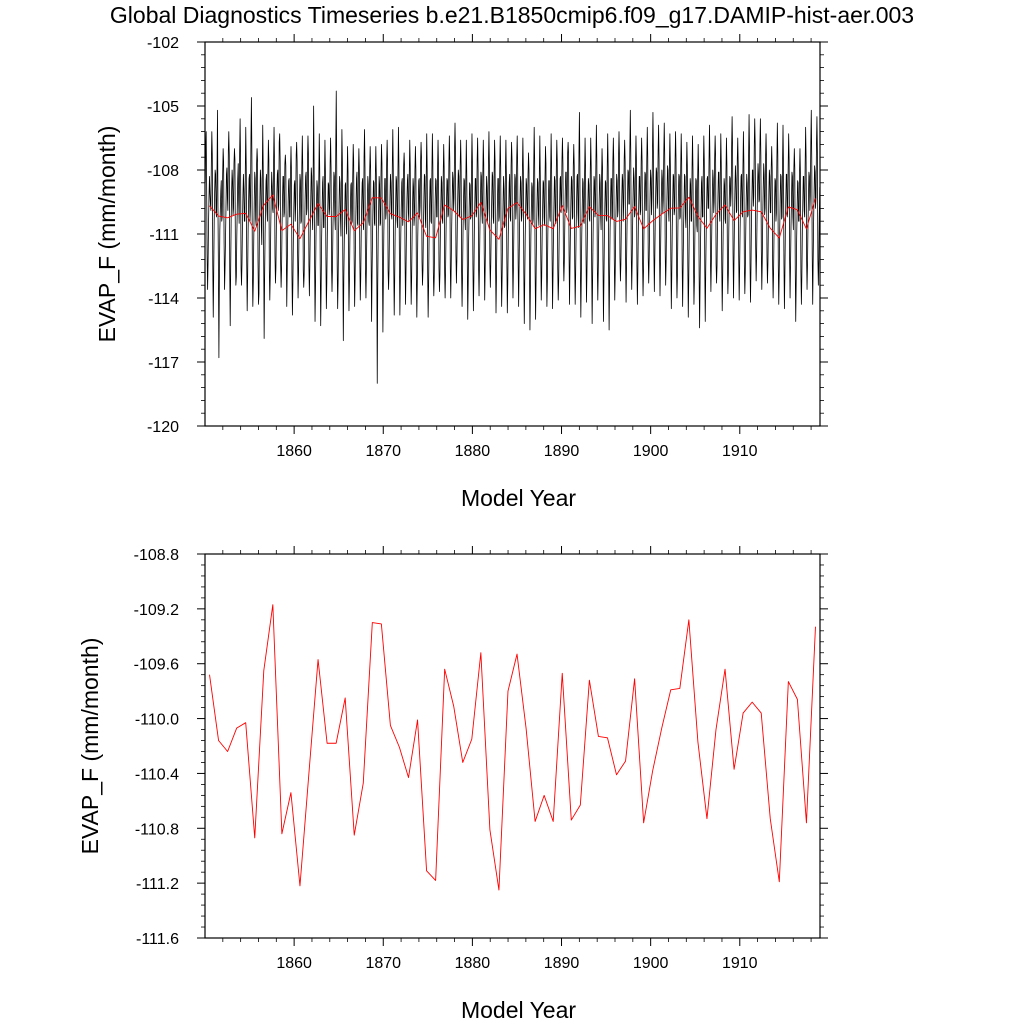 This screenshot has width=1024, height=1024. I want to click on y-tick-label: -120, so click(163, 427).